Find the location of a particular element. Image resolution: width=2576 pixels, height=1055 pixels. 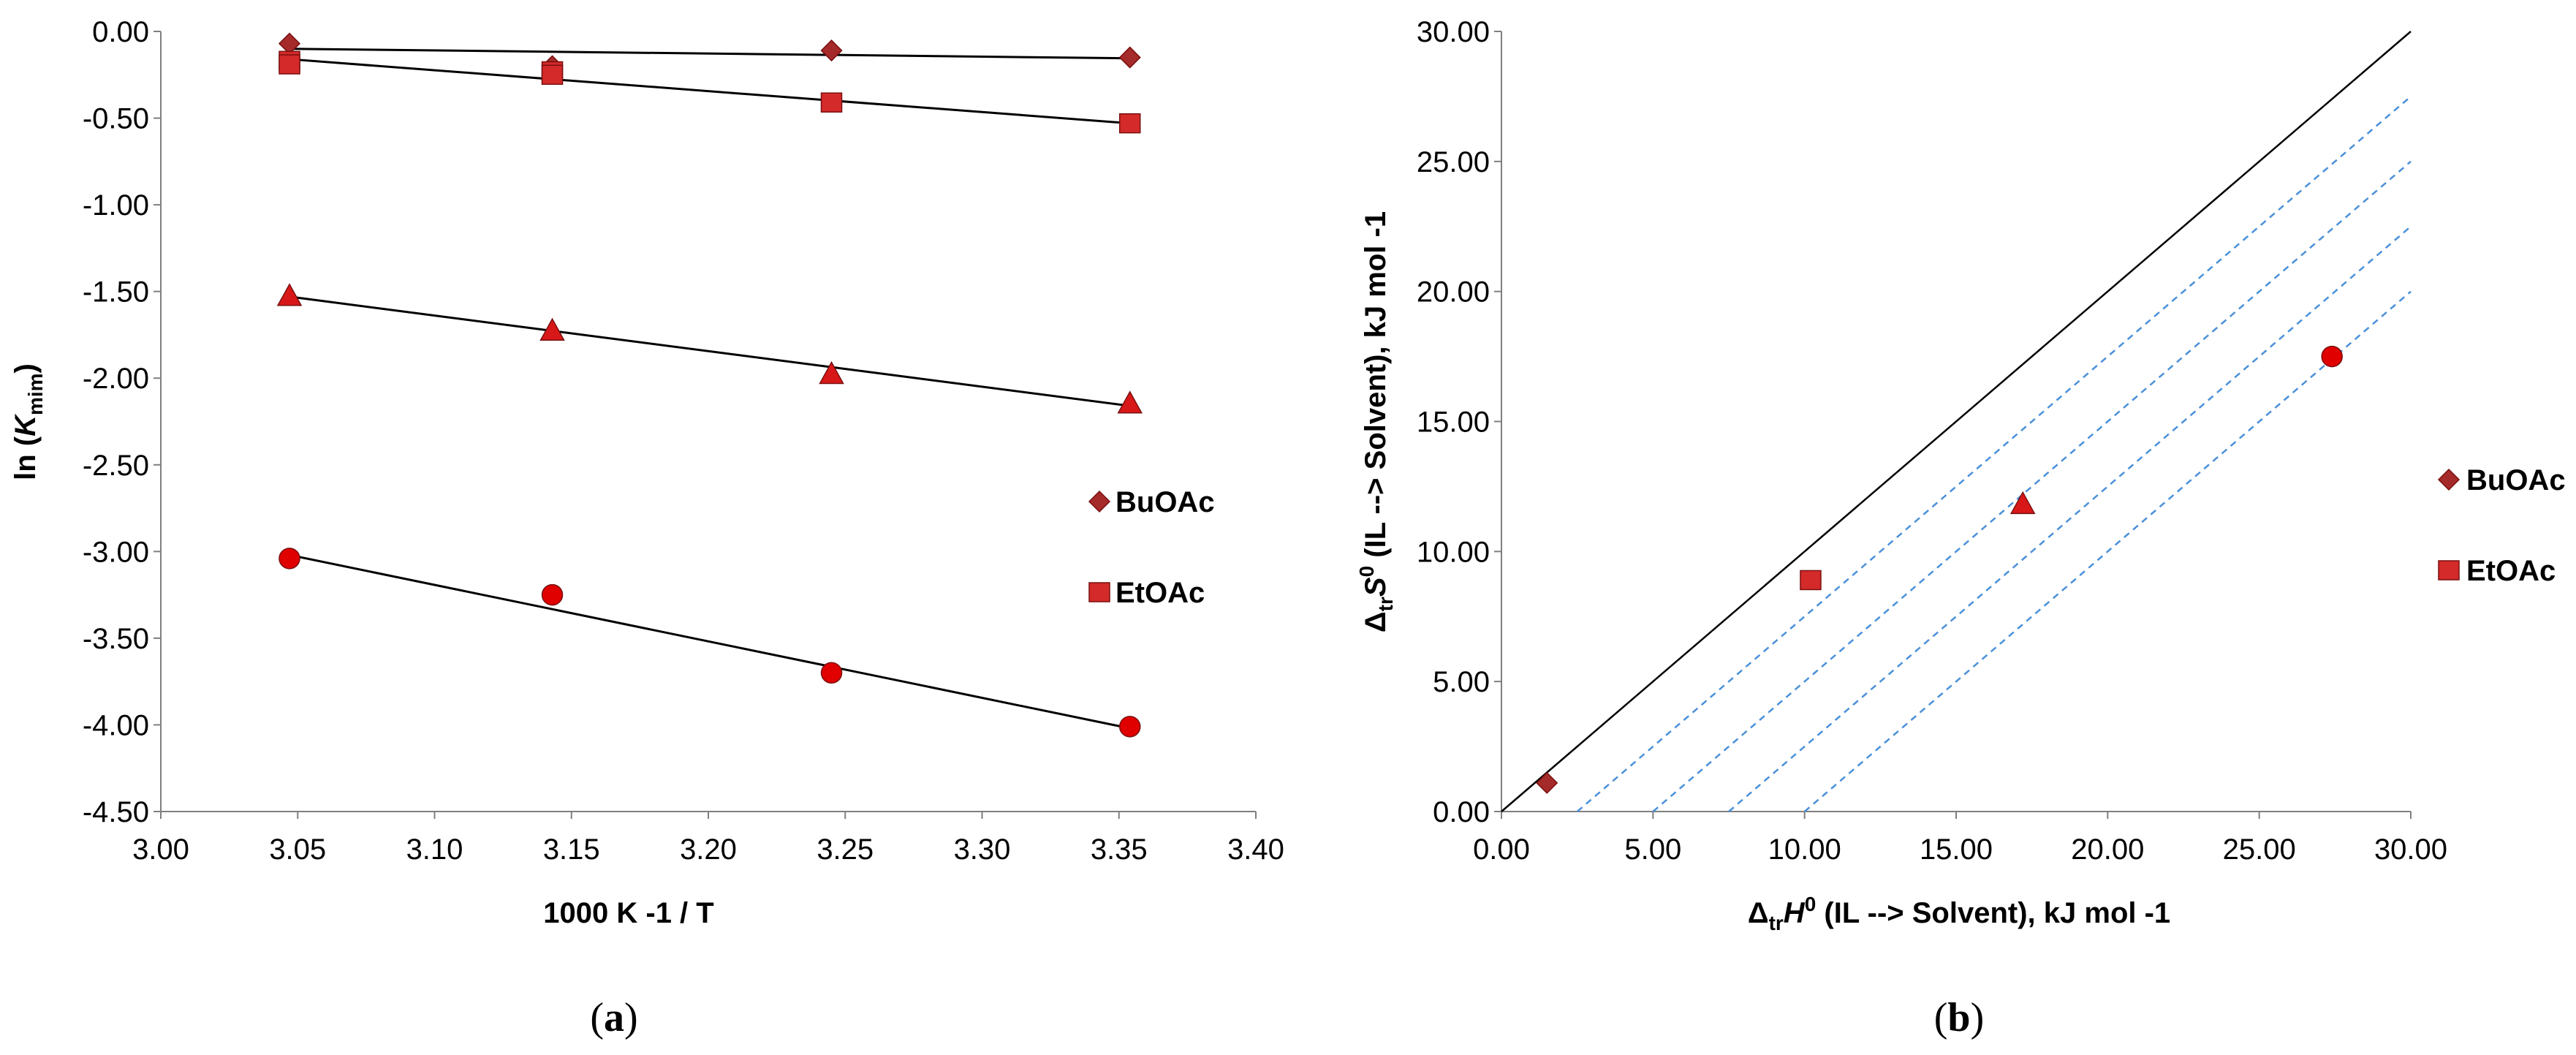

x-tick-label: 3.30 is located at coordinates (982, 850).